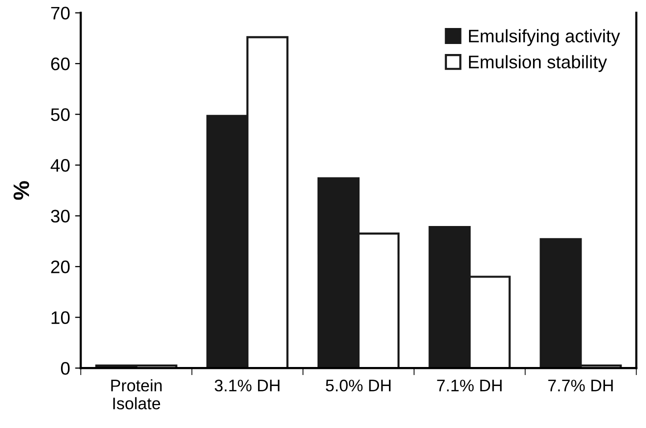 The image size is (646, 428). Describe the element at coordinates (65, 368) in the screenshot. I see `y-tick-label: 0` at that location.